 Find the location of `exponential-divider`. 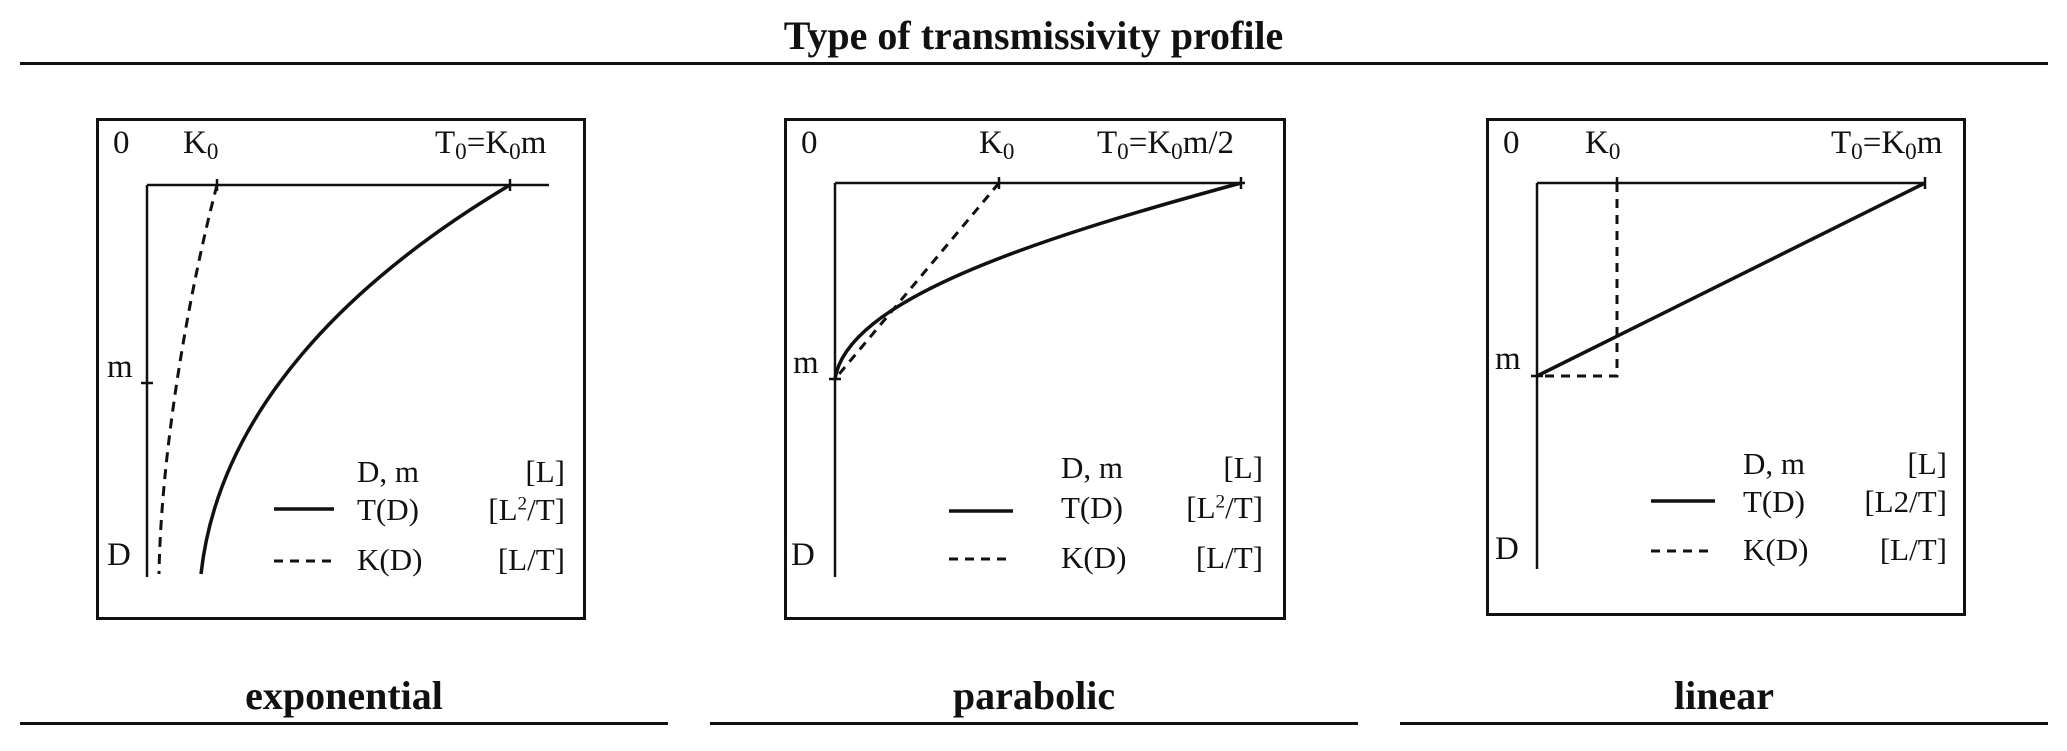

exponential-divider is located at coordinates (344, 723).